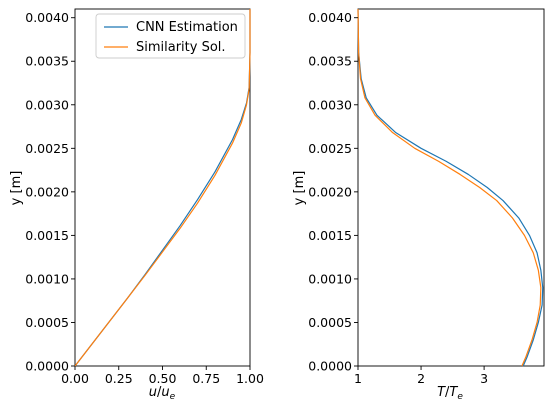 This screenshot has width=550, height=401. I want to click on right-x-tick-label: 1, so click(358, 378).